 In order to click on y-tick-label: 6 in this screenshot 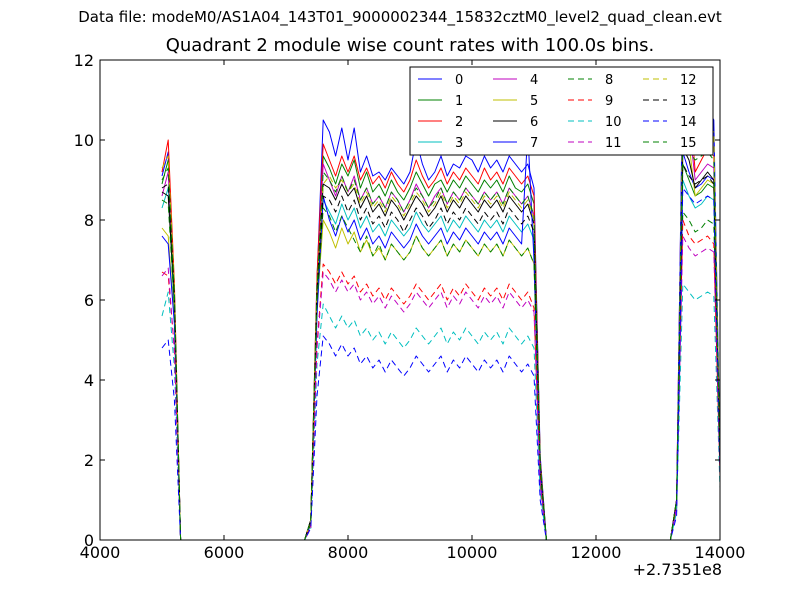, I will do `click(89, 300)`.